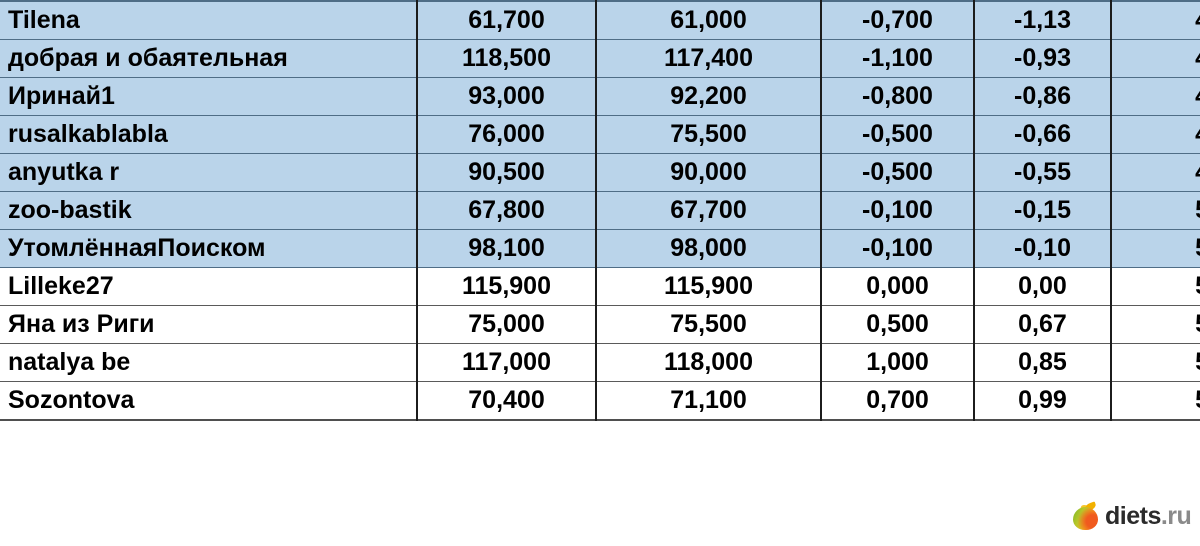 This screenshot has width=1200, height=546. I want to click on cell-pct: 0,85, so click(1043, 362).